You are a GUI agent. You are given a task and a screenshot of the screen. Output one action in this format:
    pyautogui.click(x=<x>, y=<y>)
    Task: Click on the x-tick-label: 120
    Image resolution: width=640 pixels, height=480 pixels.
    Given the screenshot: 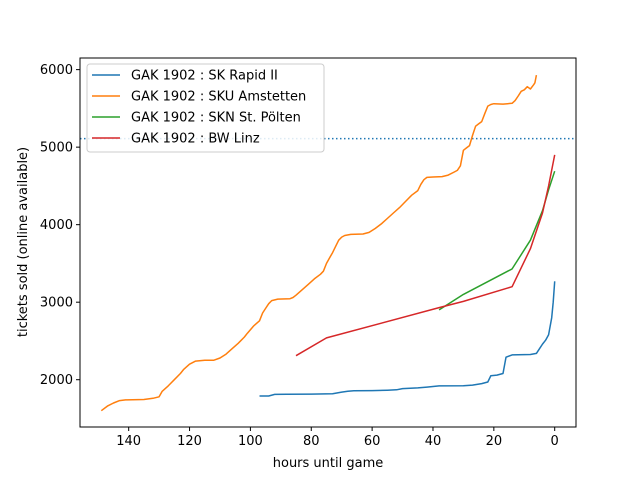 What is the action you would take?
    pyautogui.click(x=189, y=441)
    